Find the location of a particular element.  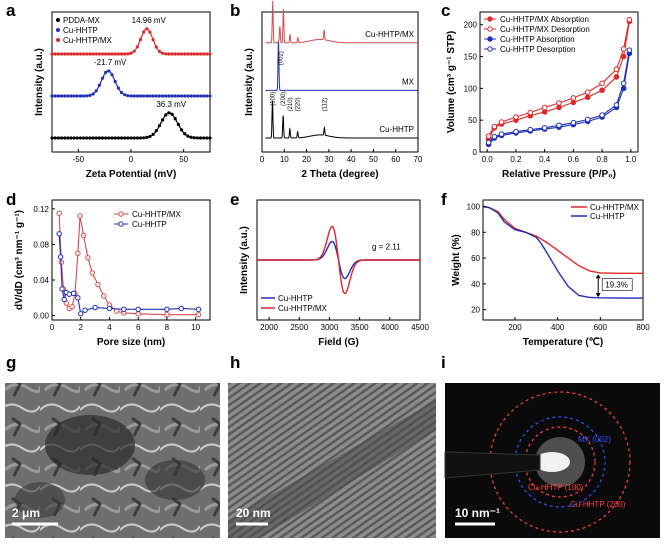

x-tick-label: 0.2 is located at coordinates (516, 159).